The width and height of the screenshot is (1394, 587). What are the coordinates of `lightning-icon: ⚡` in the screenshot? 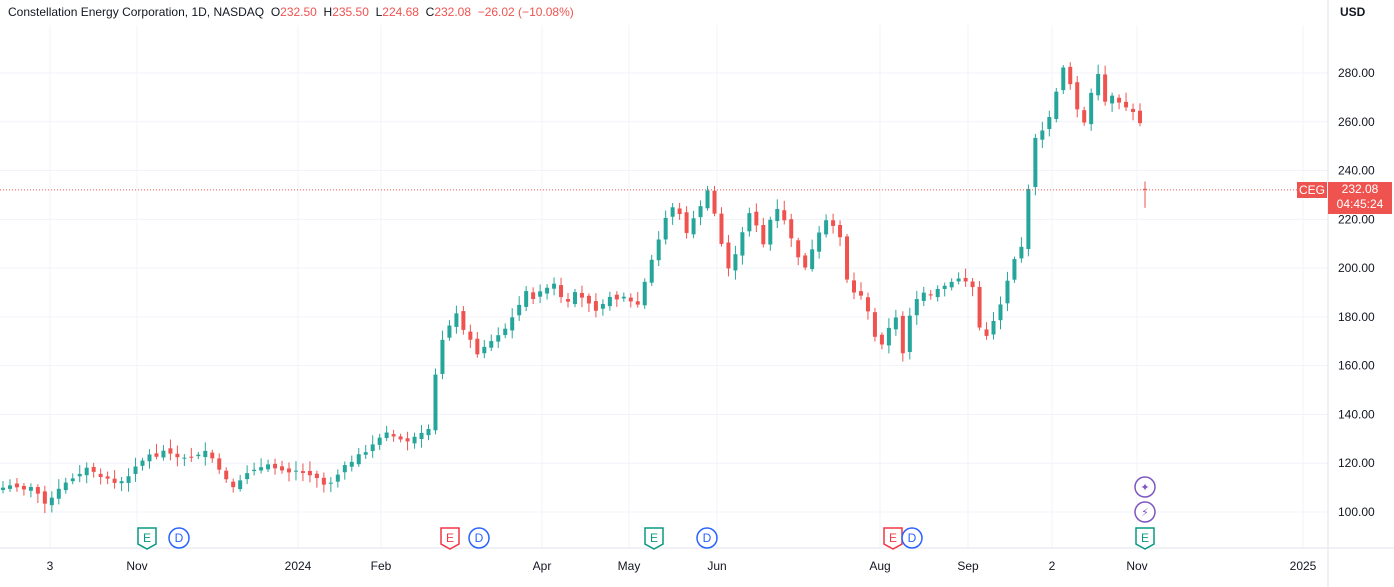 It's located at (1145, 512).